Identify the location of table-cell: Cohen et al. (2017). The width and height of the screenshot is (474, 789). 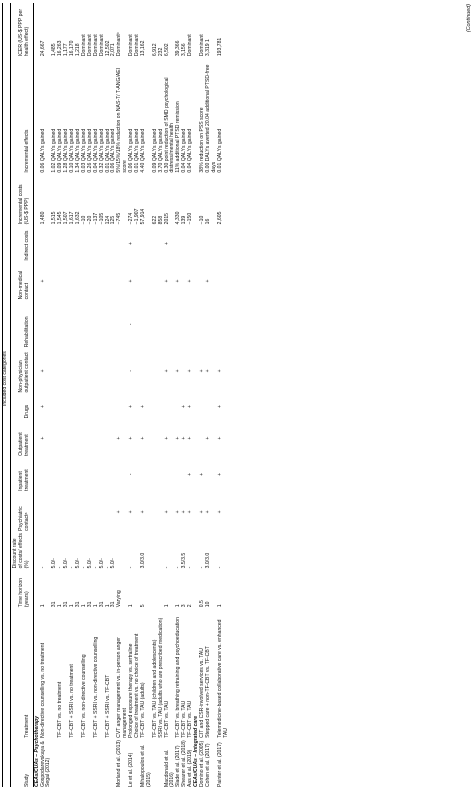
(207, 765).